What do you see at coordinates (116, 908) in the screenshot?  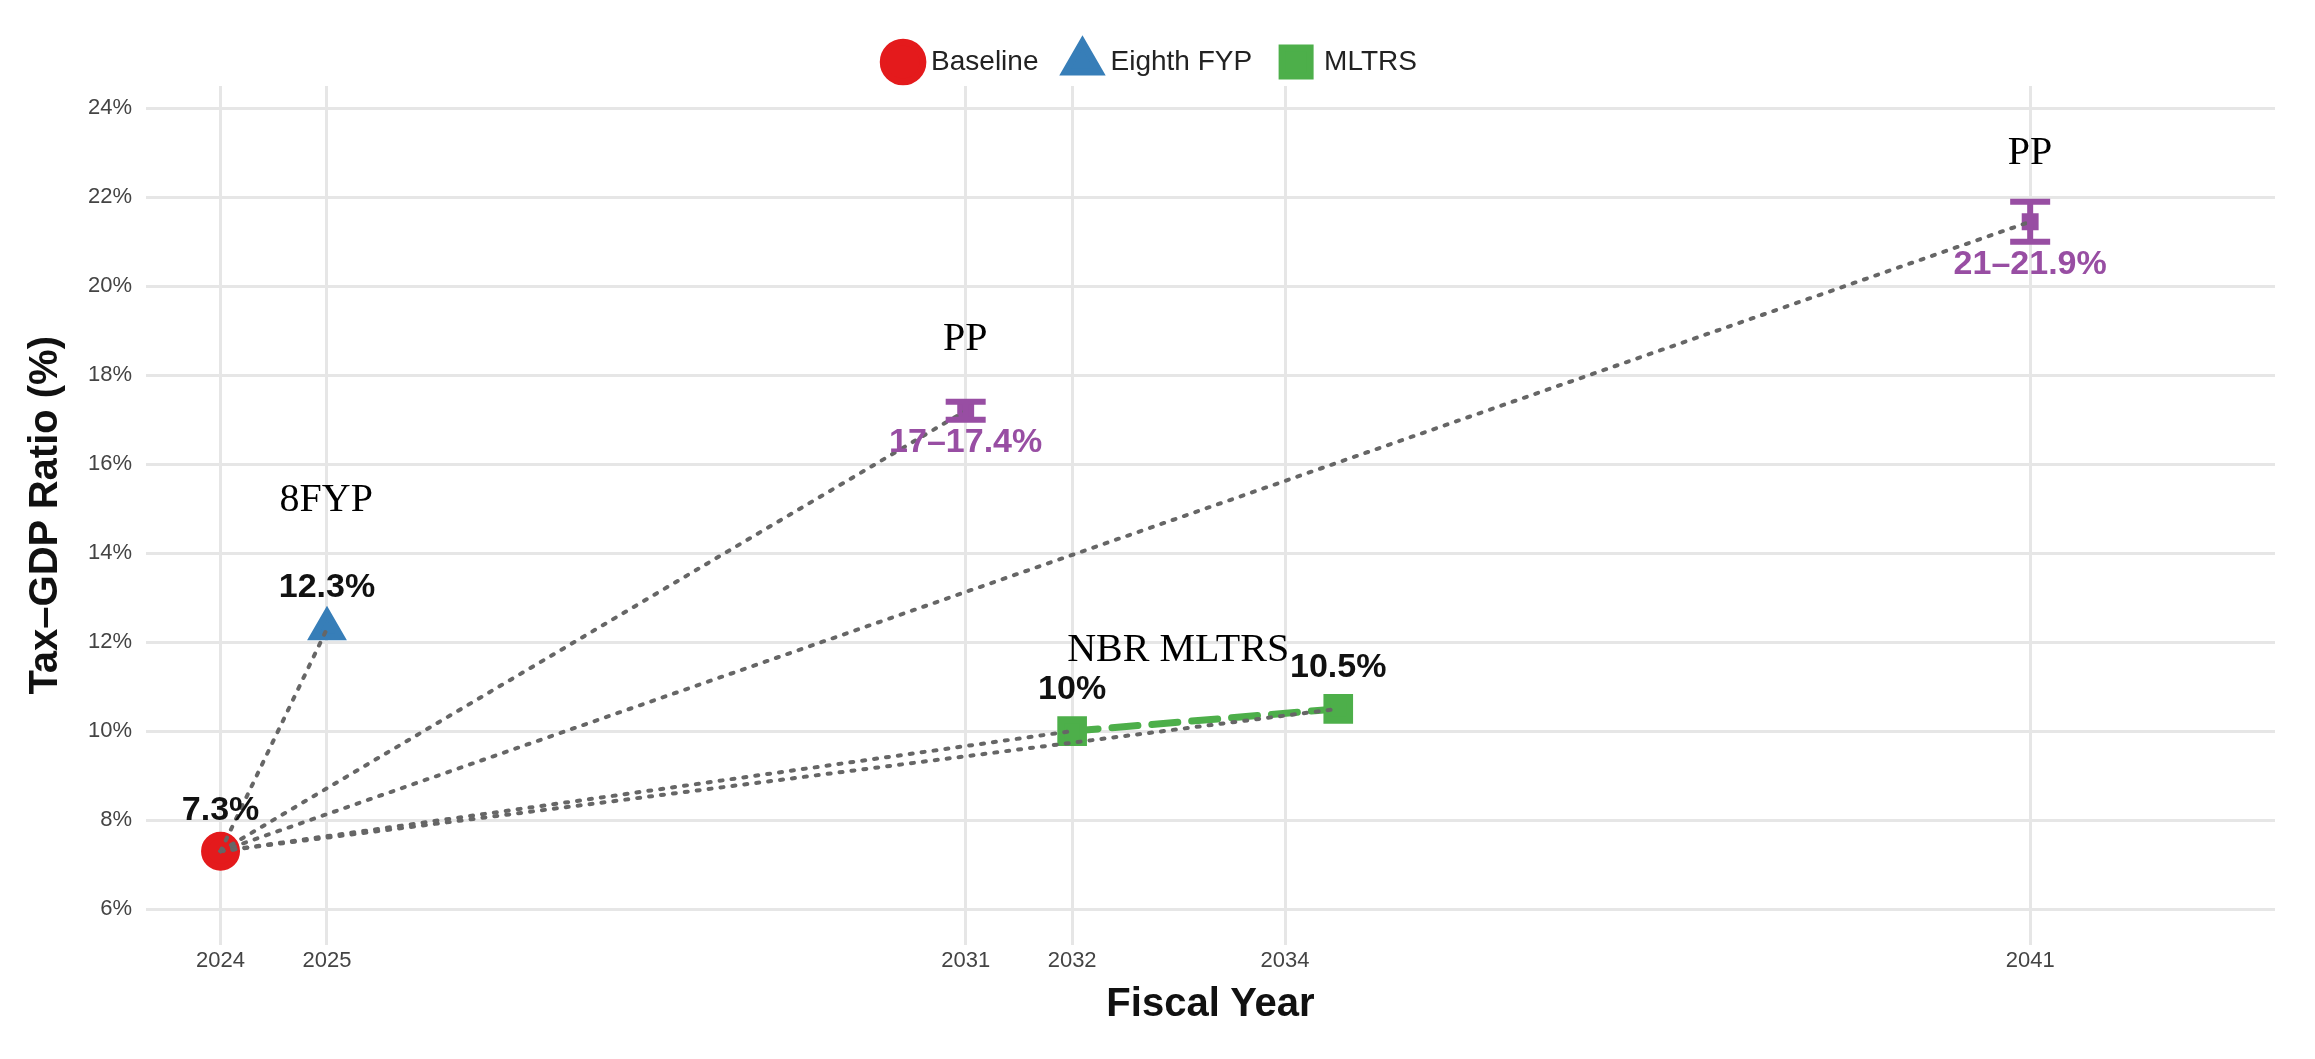 I see `y-tick-label: 6%` at bounding box center [116, 908].